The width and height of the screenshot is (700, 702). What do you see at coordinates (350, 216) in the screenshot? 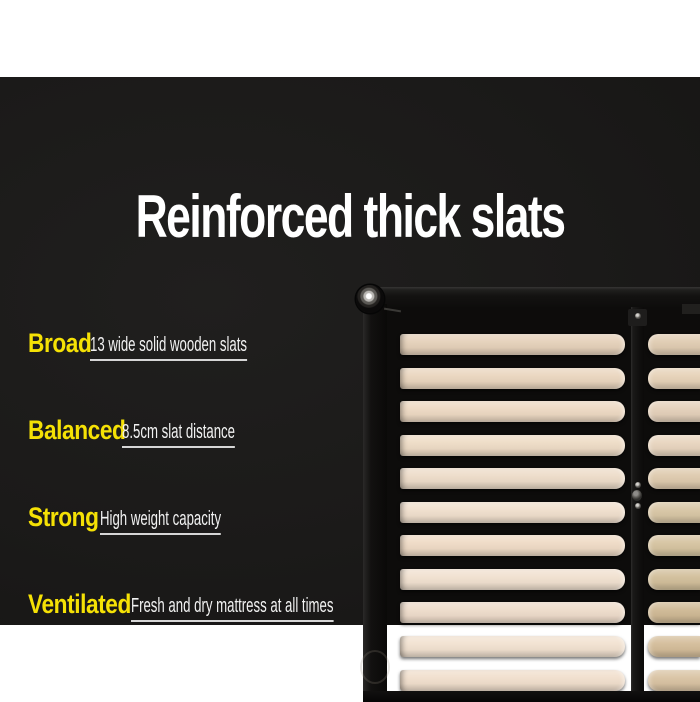
I see `headline: Reinforced thick slats` at bounding box center [350, 216].